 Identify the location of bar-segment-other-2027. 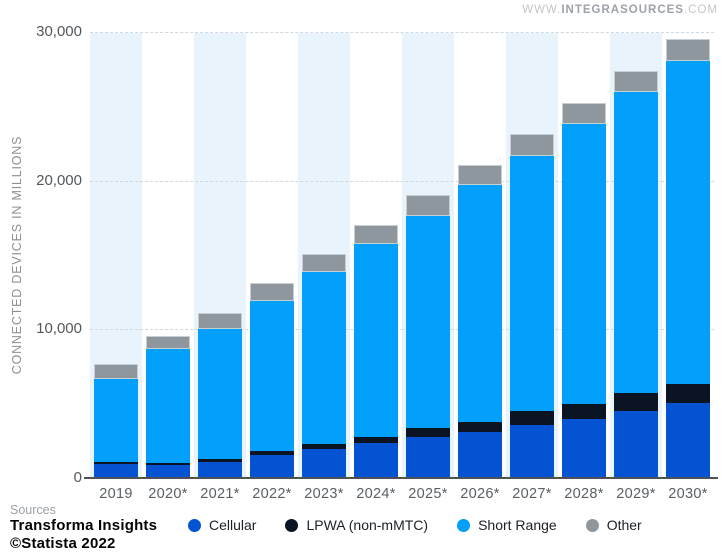
(532, 145).